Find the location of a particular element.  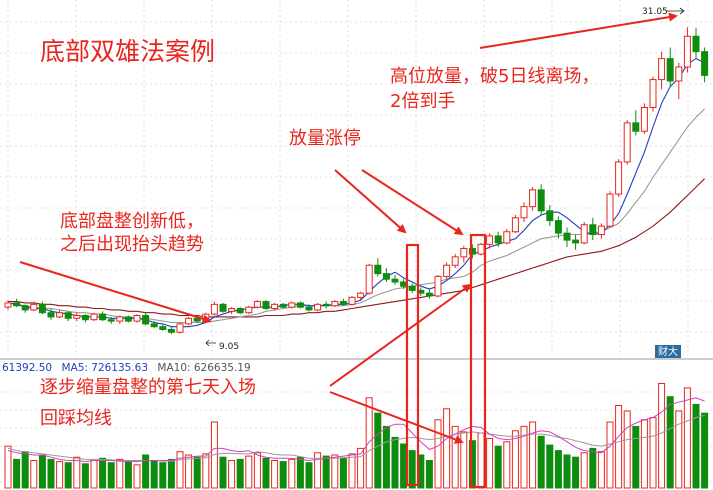

exit-annotation-line1: 高位放量，破5日线离场， is located at coordinates (494, 76).